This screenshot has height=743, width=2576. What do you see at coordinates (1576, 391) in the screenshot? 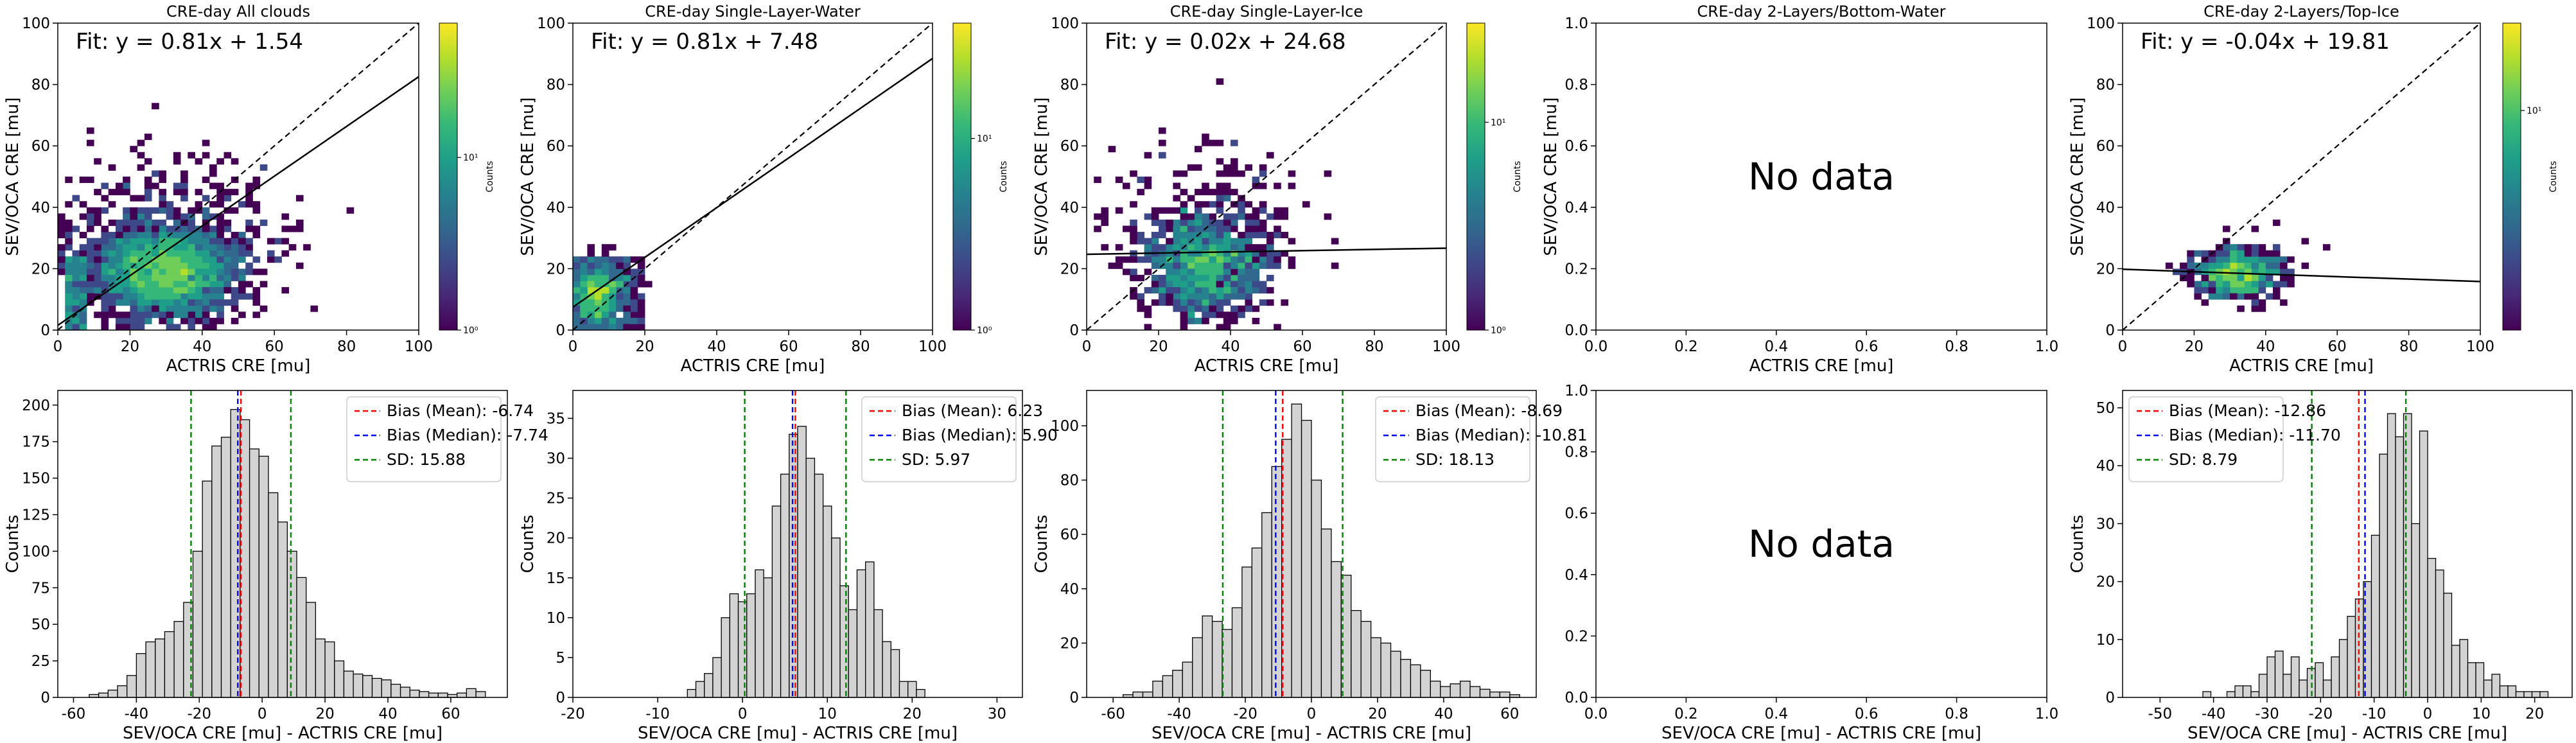
I see `hist-ytick-label: 1.0` at bounding box center [1576, 391].